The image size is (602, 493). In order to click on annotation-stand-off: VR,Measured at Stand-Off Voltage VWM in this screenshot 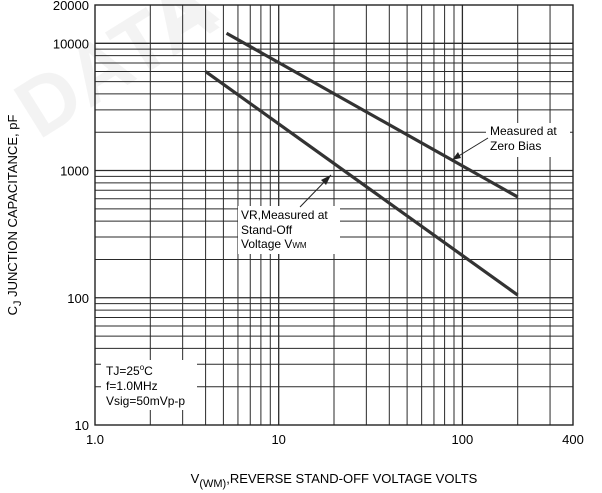, I will do `click(289, 214)`.